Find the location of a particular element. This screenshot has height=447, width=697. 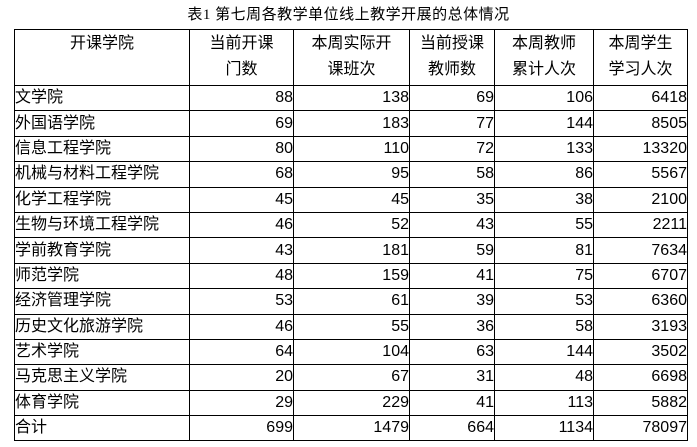

value-cell: 80 is located at coordinates (241, 149).